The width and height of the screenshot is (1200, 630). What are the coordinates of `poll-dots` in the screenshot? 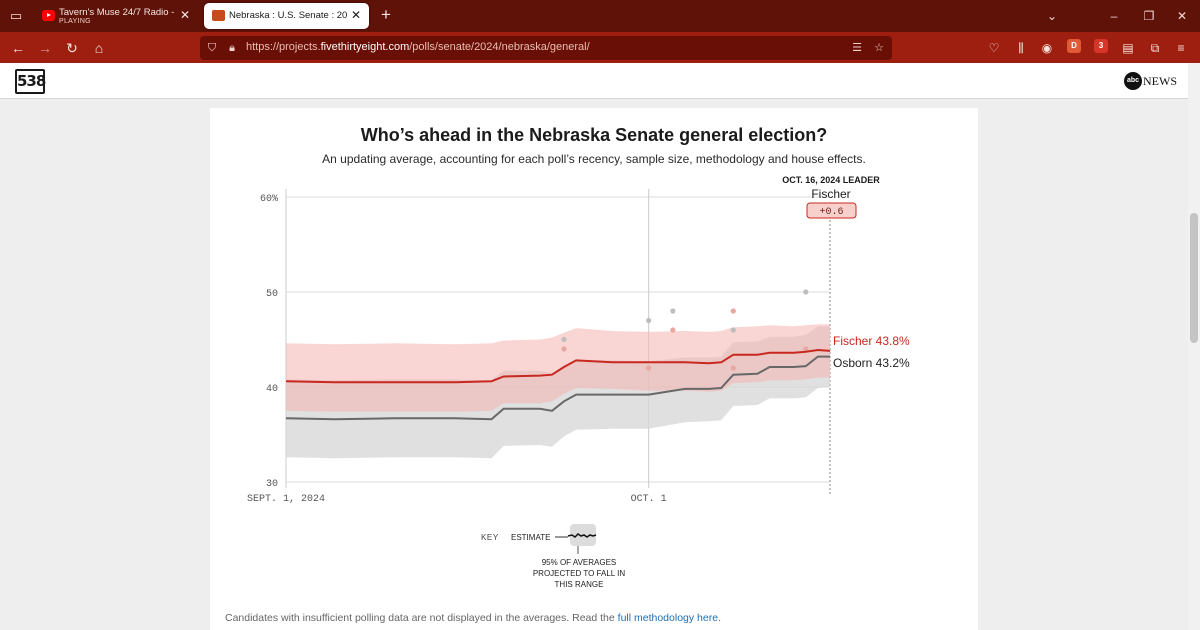 It's located at (685, 330).